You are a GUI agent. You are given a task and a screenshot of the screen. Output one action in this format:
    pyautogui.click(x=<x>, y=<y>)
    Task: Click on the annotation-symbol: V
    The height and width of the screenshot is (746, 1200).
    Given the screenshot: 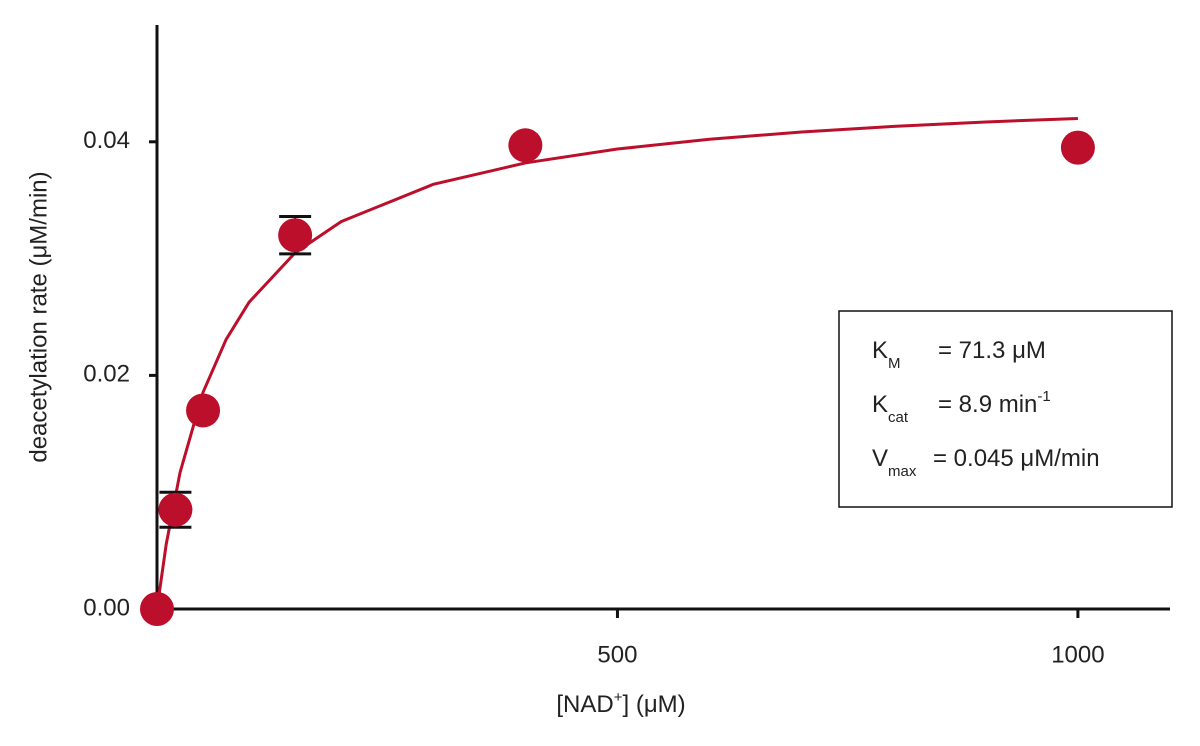 What is the action you would take?
    pyautogui.click(x=880, y=458)
    